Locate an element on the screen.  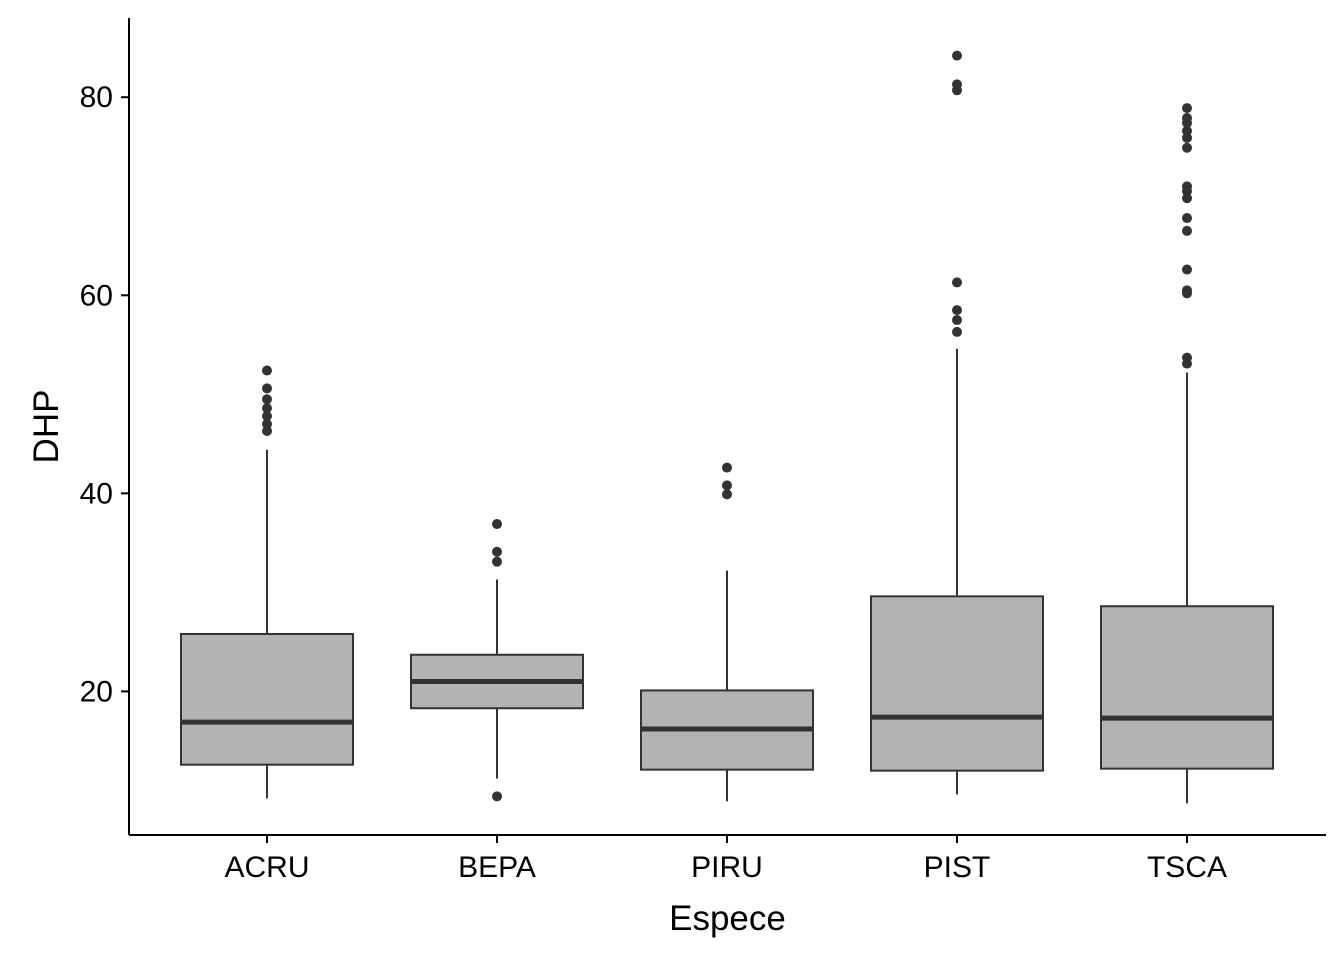
y-axis-ticks: 20 40 60 80 is located at coordinates (104, 394).